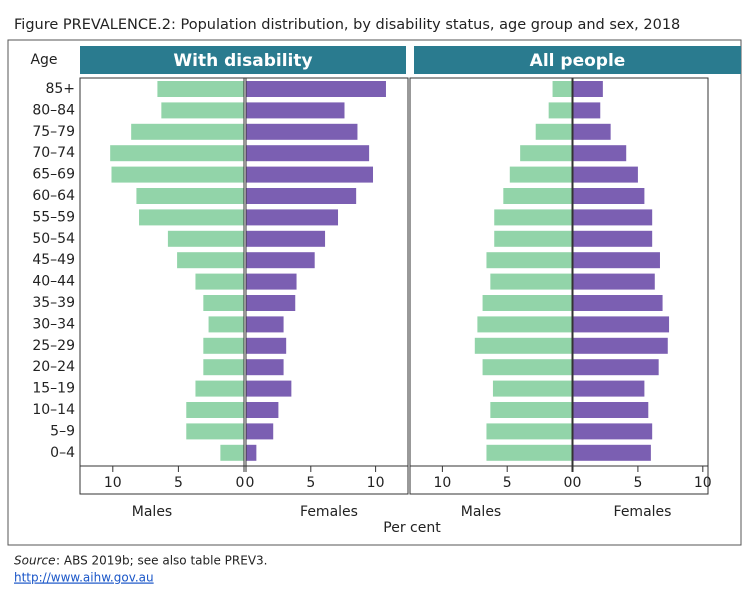 The width and height of the screenshot is (750, 604). What do you see at coordinates (53, 367) in the screenshot?
I see `y-tick-label: 20–24` at bounding box center [53, 367].